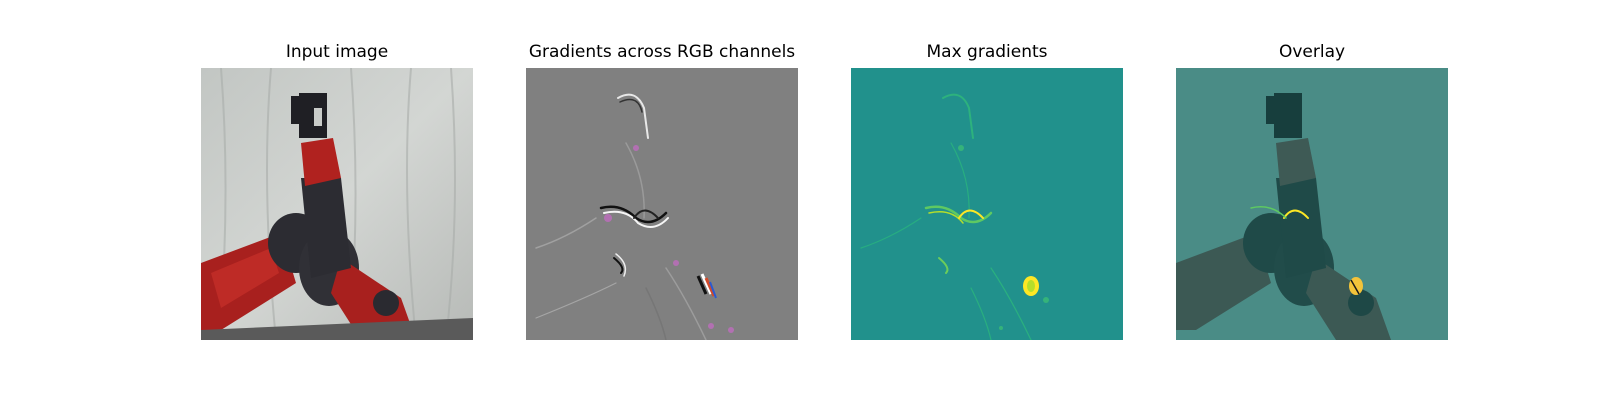 This screenshot has width=1600, height=400. I want to click on max-gradient-image, so click(987, 204).